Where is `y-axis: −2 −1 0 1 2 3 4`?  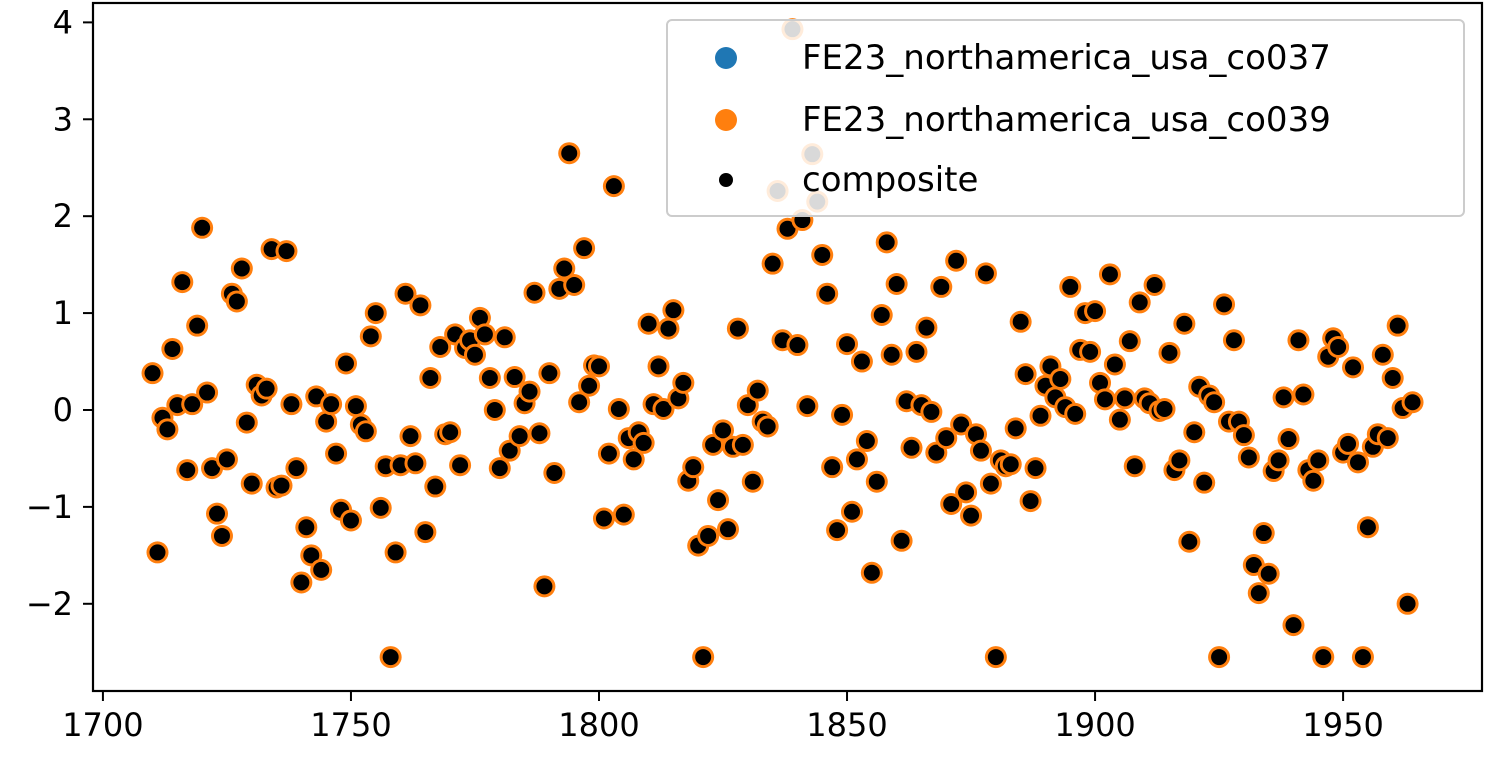 y-axis: −2 −1 0 1 2 3 4 is located at coordinates (59, 313).